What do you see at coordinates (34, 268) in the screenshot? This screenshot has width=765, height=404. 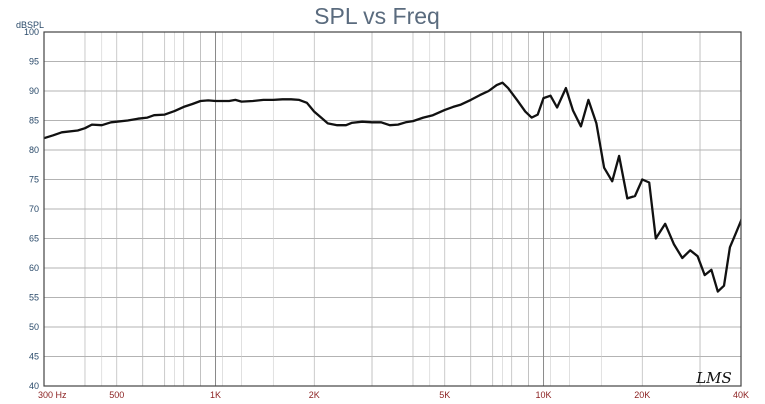 I see `y-tick-label: 60` at bounding box center [34, 268].